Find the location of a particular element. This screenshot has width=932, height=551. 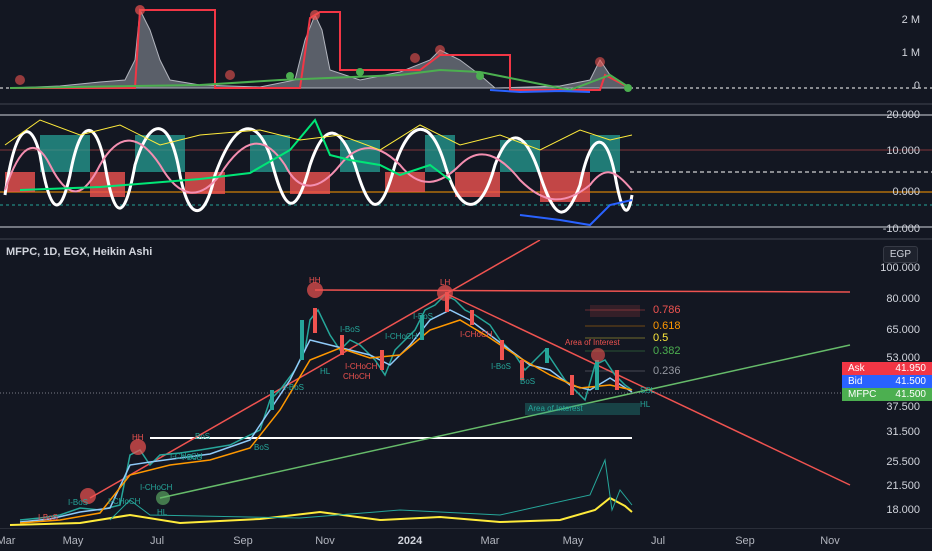

price-axis-375: 37.500 is located at coordinates (903, 407).